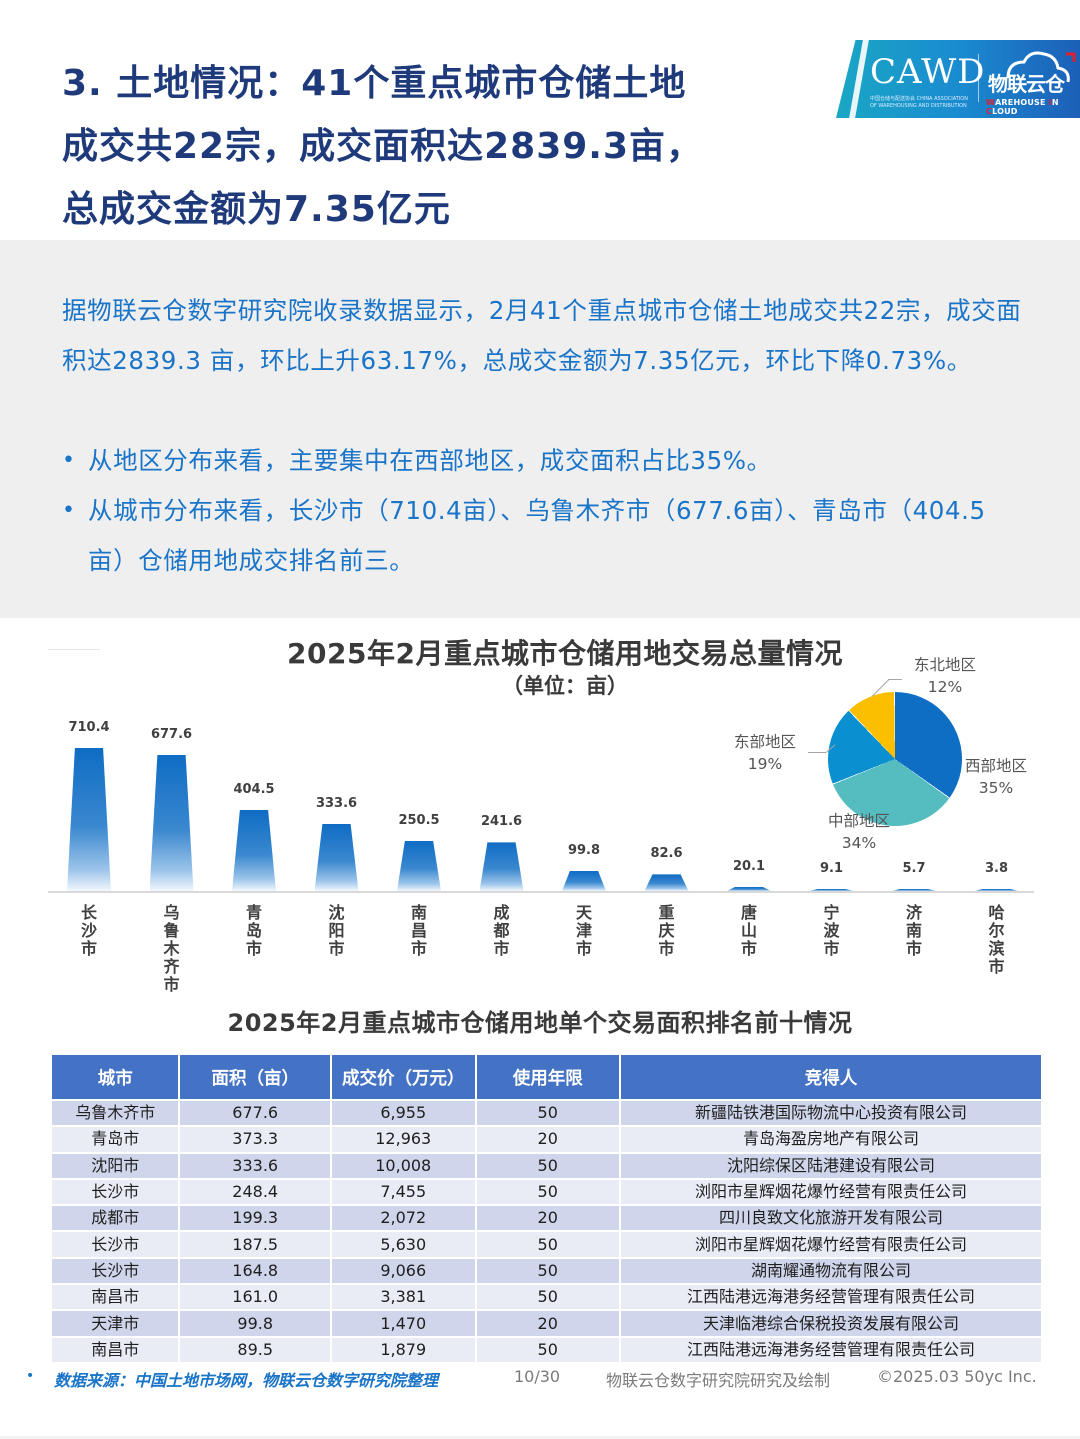 The height and width of the screenshot is (1439, 1080). I want to click on table-row: 青岛市 373.3 12,963 20 青岛海盈房地产有限公司, so click(546, 1139).